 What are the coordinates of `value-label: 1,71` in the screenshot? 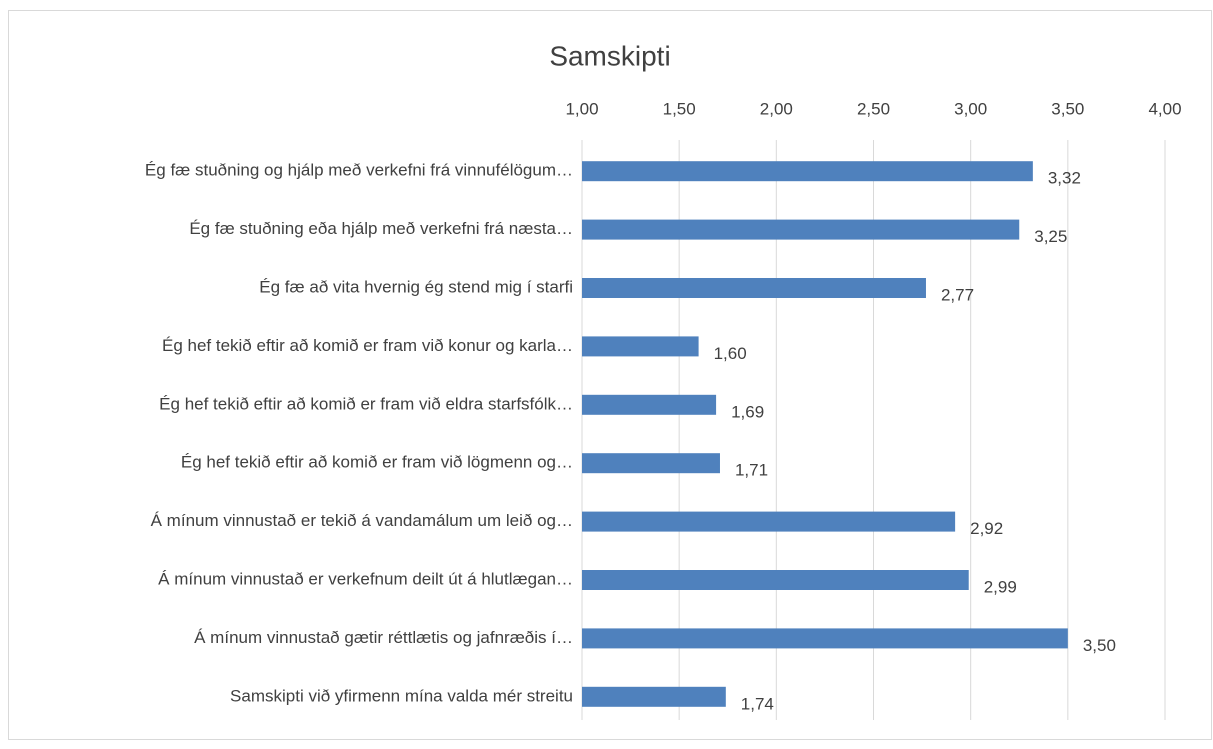 It's located at (751, 470).